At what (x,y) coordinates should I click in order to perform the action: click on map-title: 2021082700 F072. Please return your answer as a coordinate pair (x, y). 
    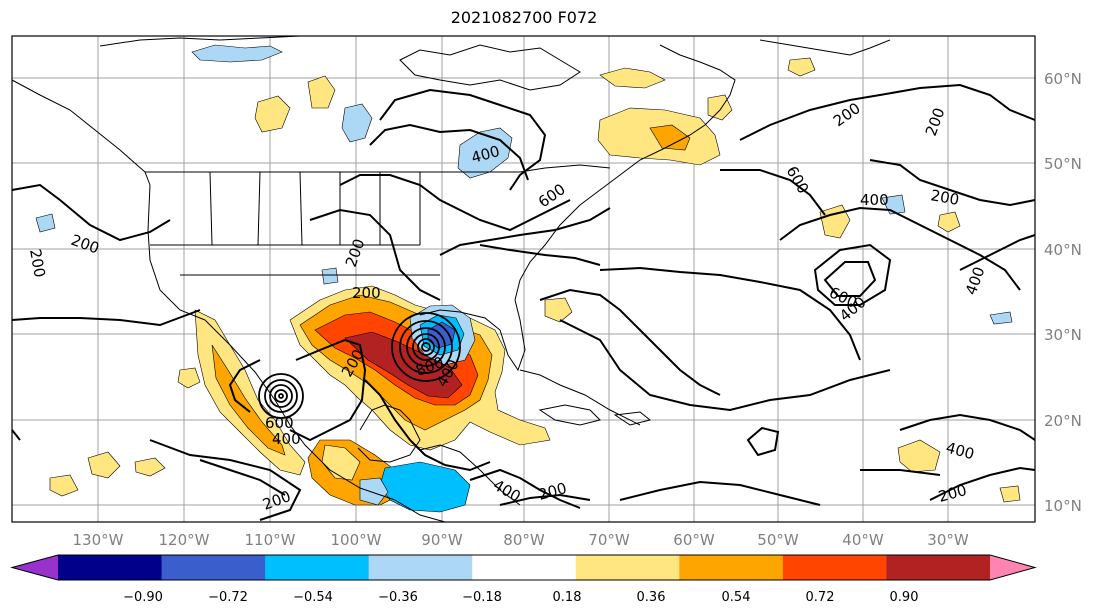
    Looking at the image, I should click on (524, 17).